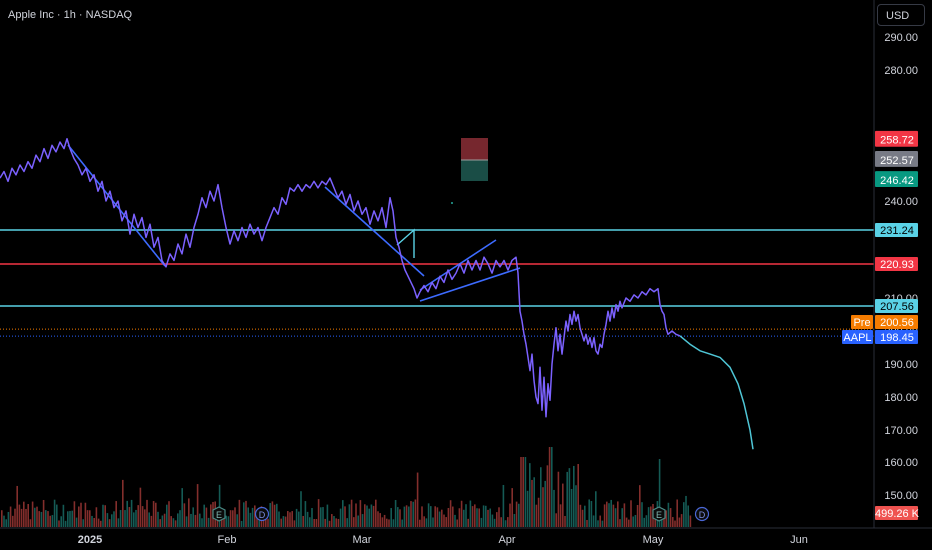 This screenshot has height=550, width=932. I want to click on volume-tag-bg, so click(896, 513).